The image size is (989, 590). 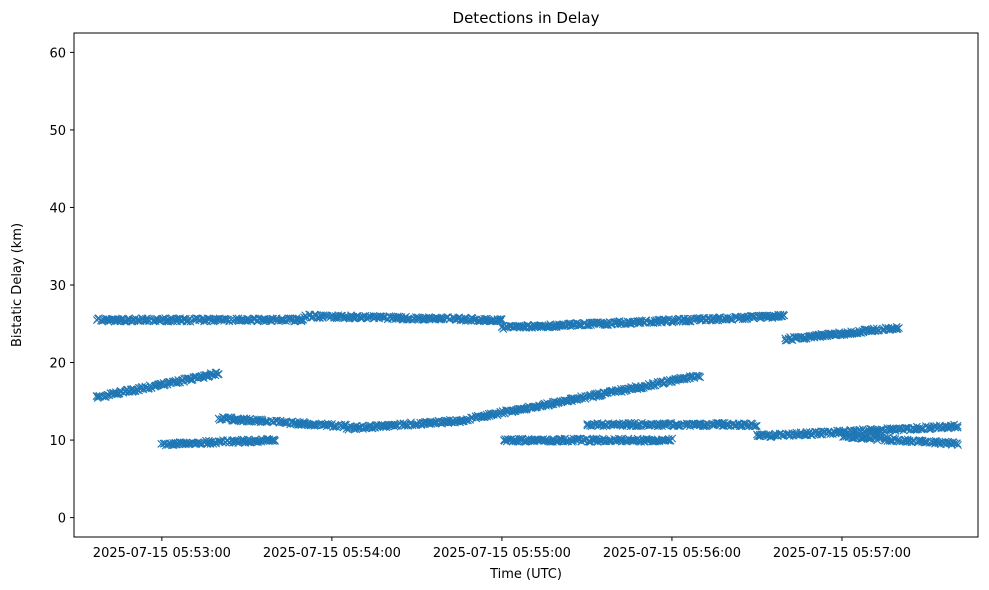 What do you see at coordinates (62, 519) in the screenshot?
I see `y-tick-label: 0` at bounding box center [62, 519].